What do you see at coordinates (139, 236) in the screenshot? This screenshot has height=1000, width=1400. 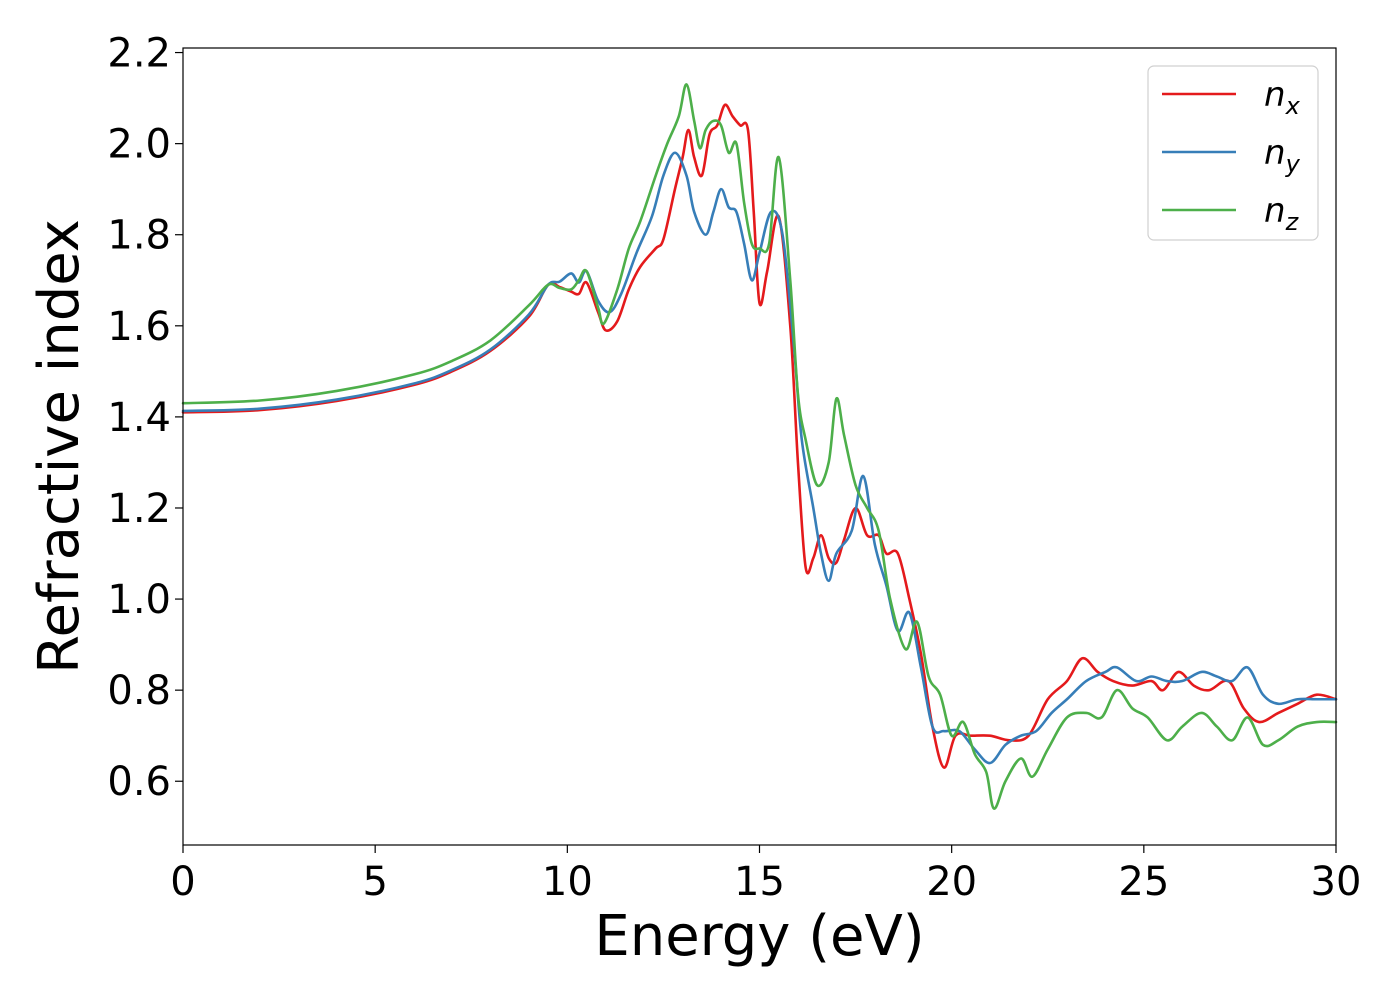 I see `y-tick-label: 1.8` at bounding box center [139, 236].